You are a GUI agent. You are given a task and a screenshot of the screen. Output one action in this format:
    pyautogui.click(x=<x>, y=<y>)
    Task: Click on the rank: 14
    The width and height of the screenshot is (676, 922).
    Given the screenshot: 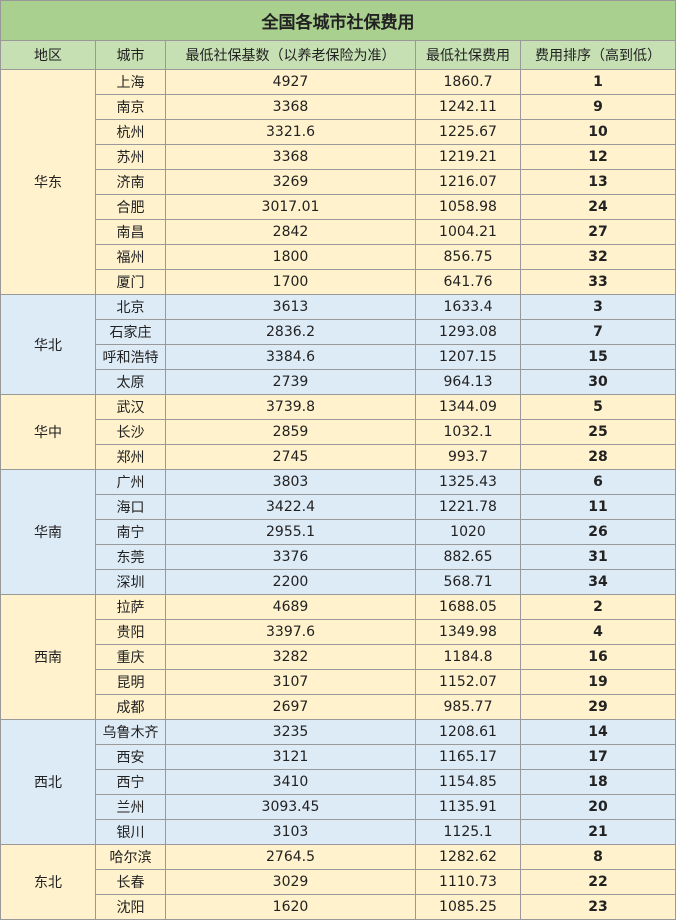 What is the action you would take?
    pyautogui.click(x=597, y=732)
    